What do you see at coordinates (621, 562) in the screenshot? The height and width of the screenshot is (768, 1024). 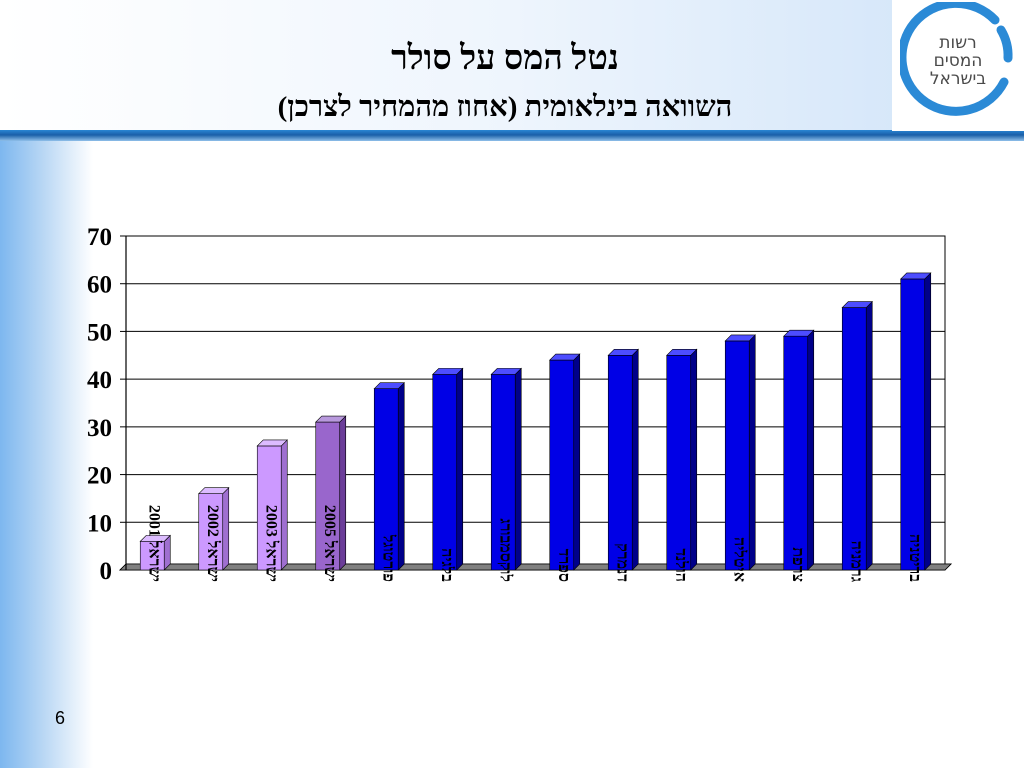 I see `x-category-label: דנמרק` at bounding box center [621, 562].